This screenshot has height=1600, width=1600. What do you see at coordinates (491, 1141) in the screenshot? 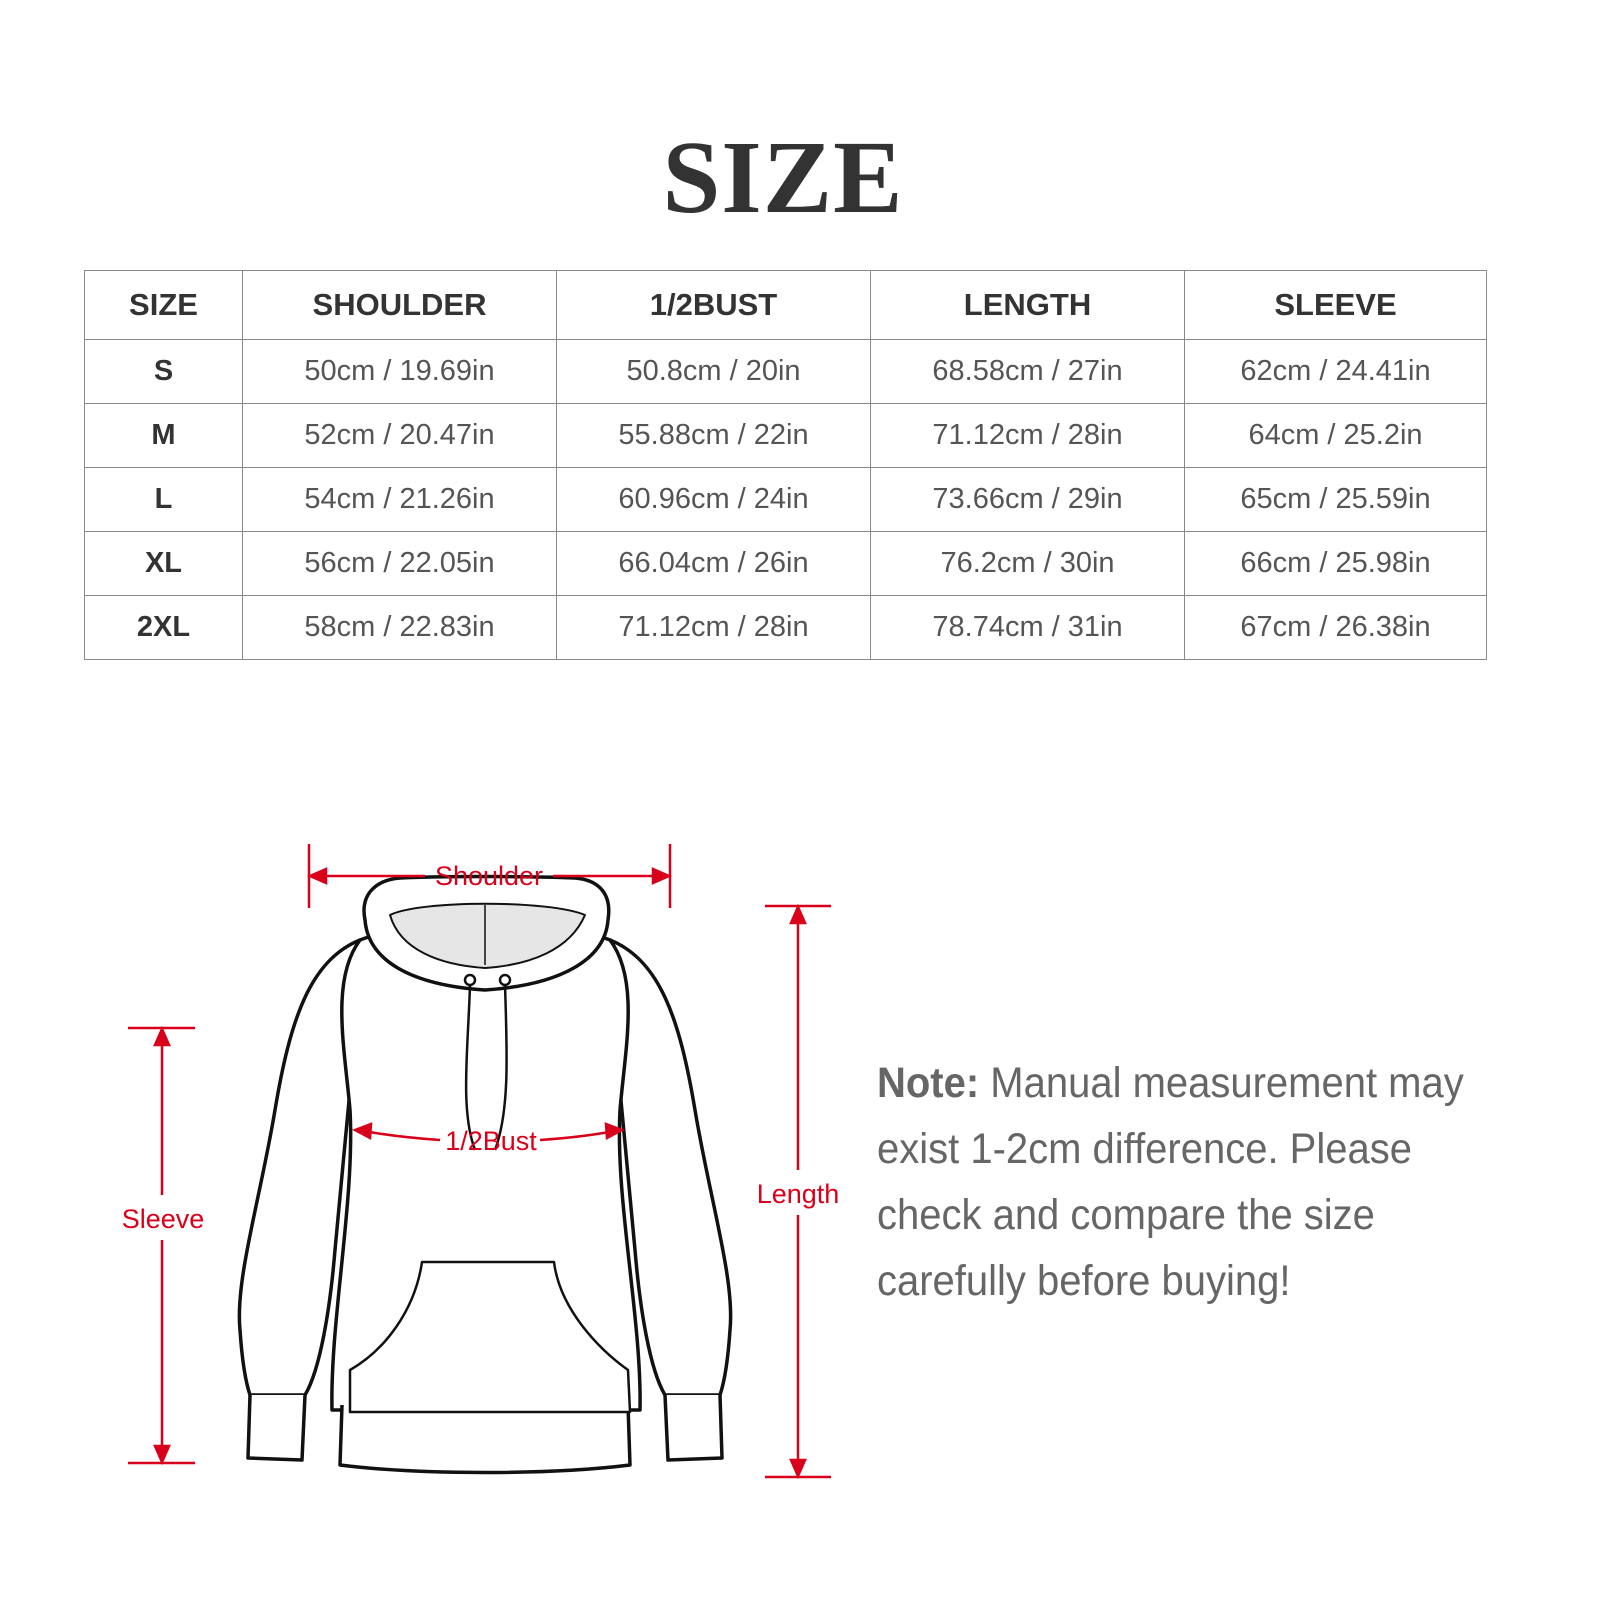
I see `bust-label: 1/2Bust` at bounding box center [491, 1141].